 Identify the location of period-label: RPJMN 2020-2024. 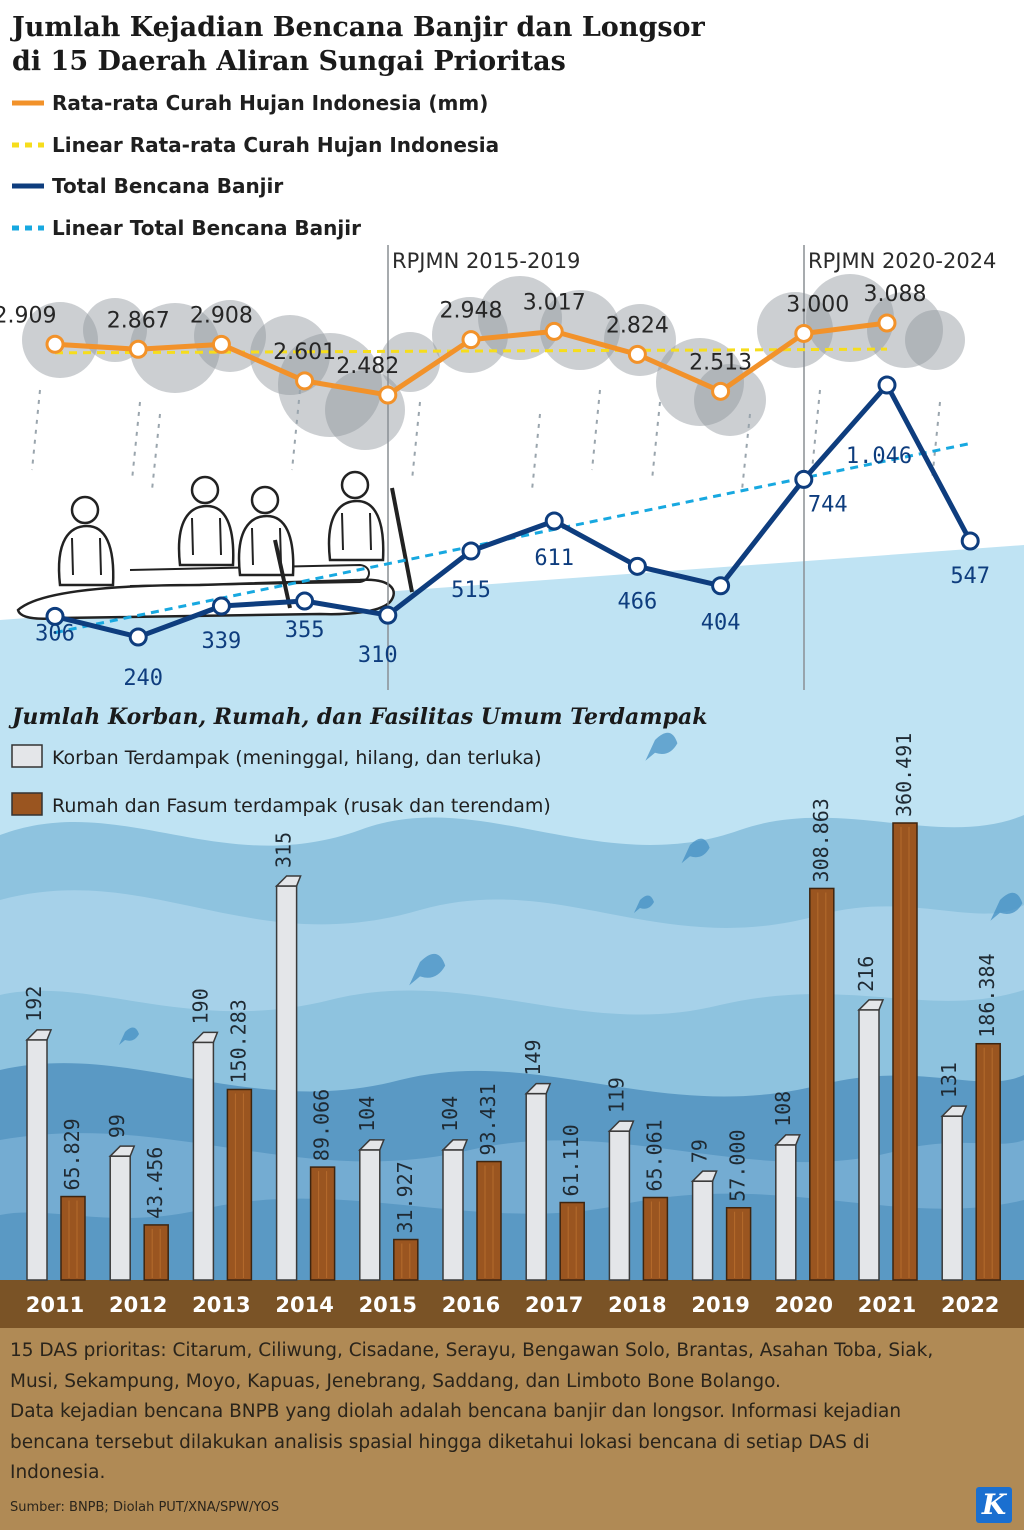
(902, 261).